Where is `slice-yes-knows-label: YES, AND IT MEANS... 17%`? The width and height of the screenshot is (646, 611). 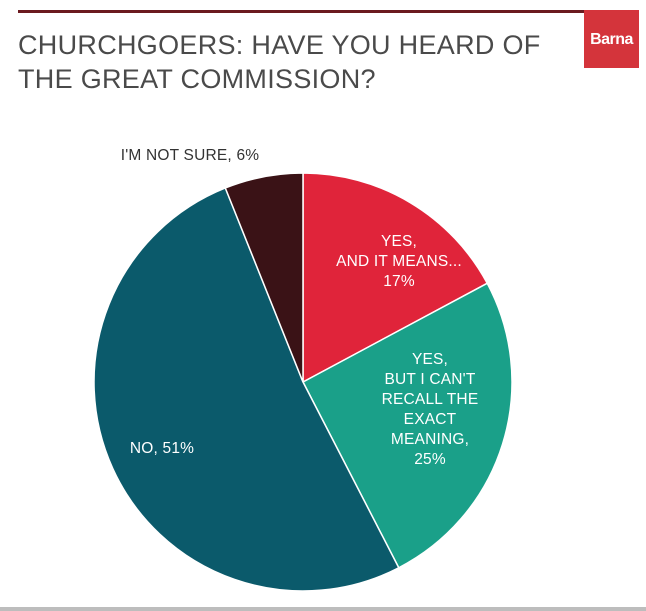
slice-yes-knows-label: YES, AND IT MEANS... 17% is located at coordinates (399, 261).